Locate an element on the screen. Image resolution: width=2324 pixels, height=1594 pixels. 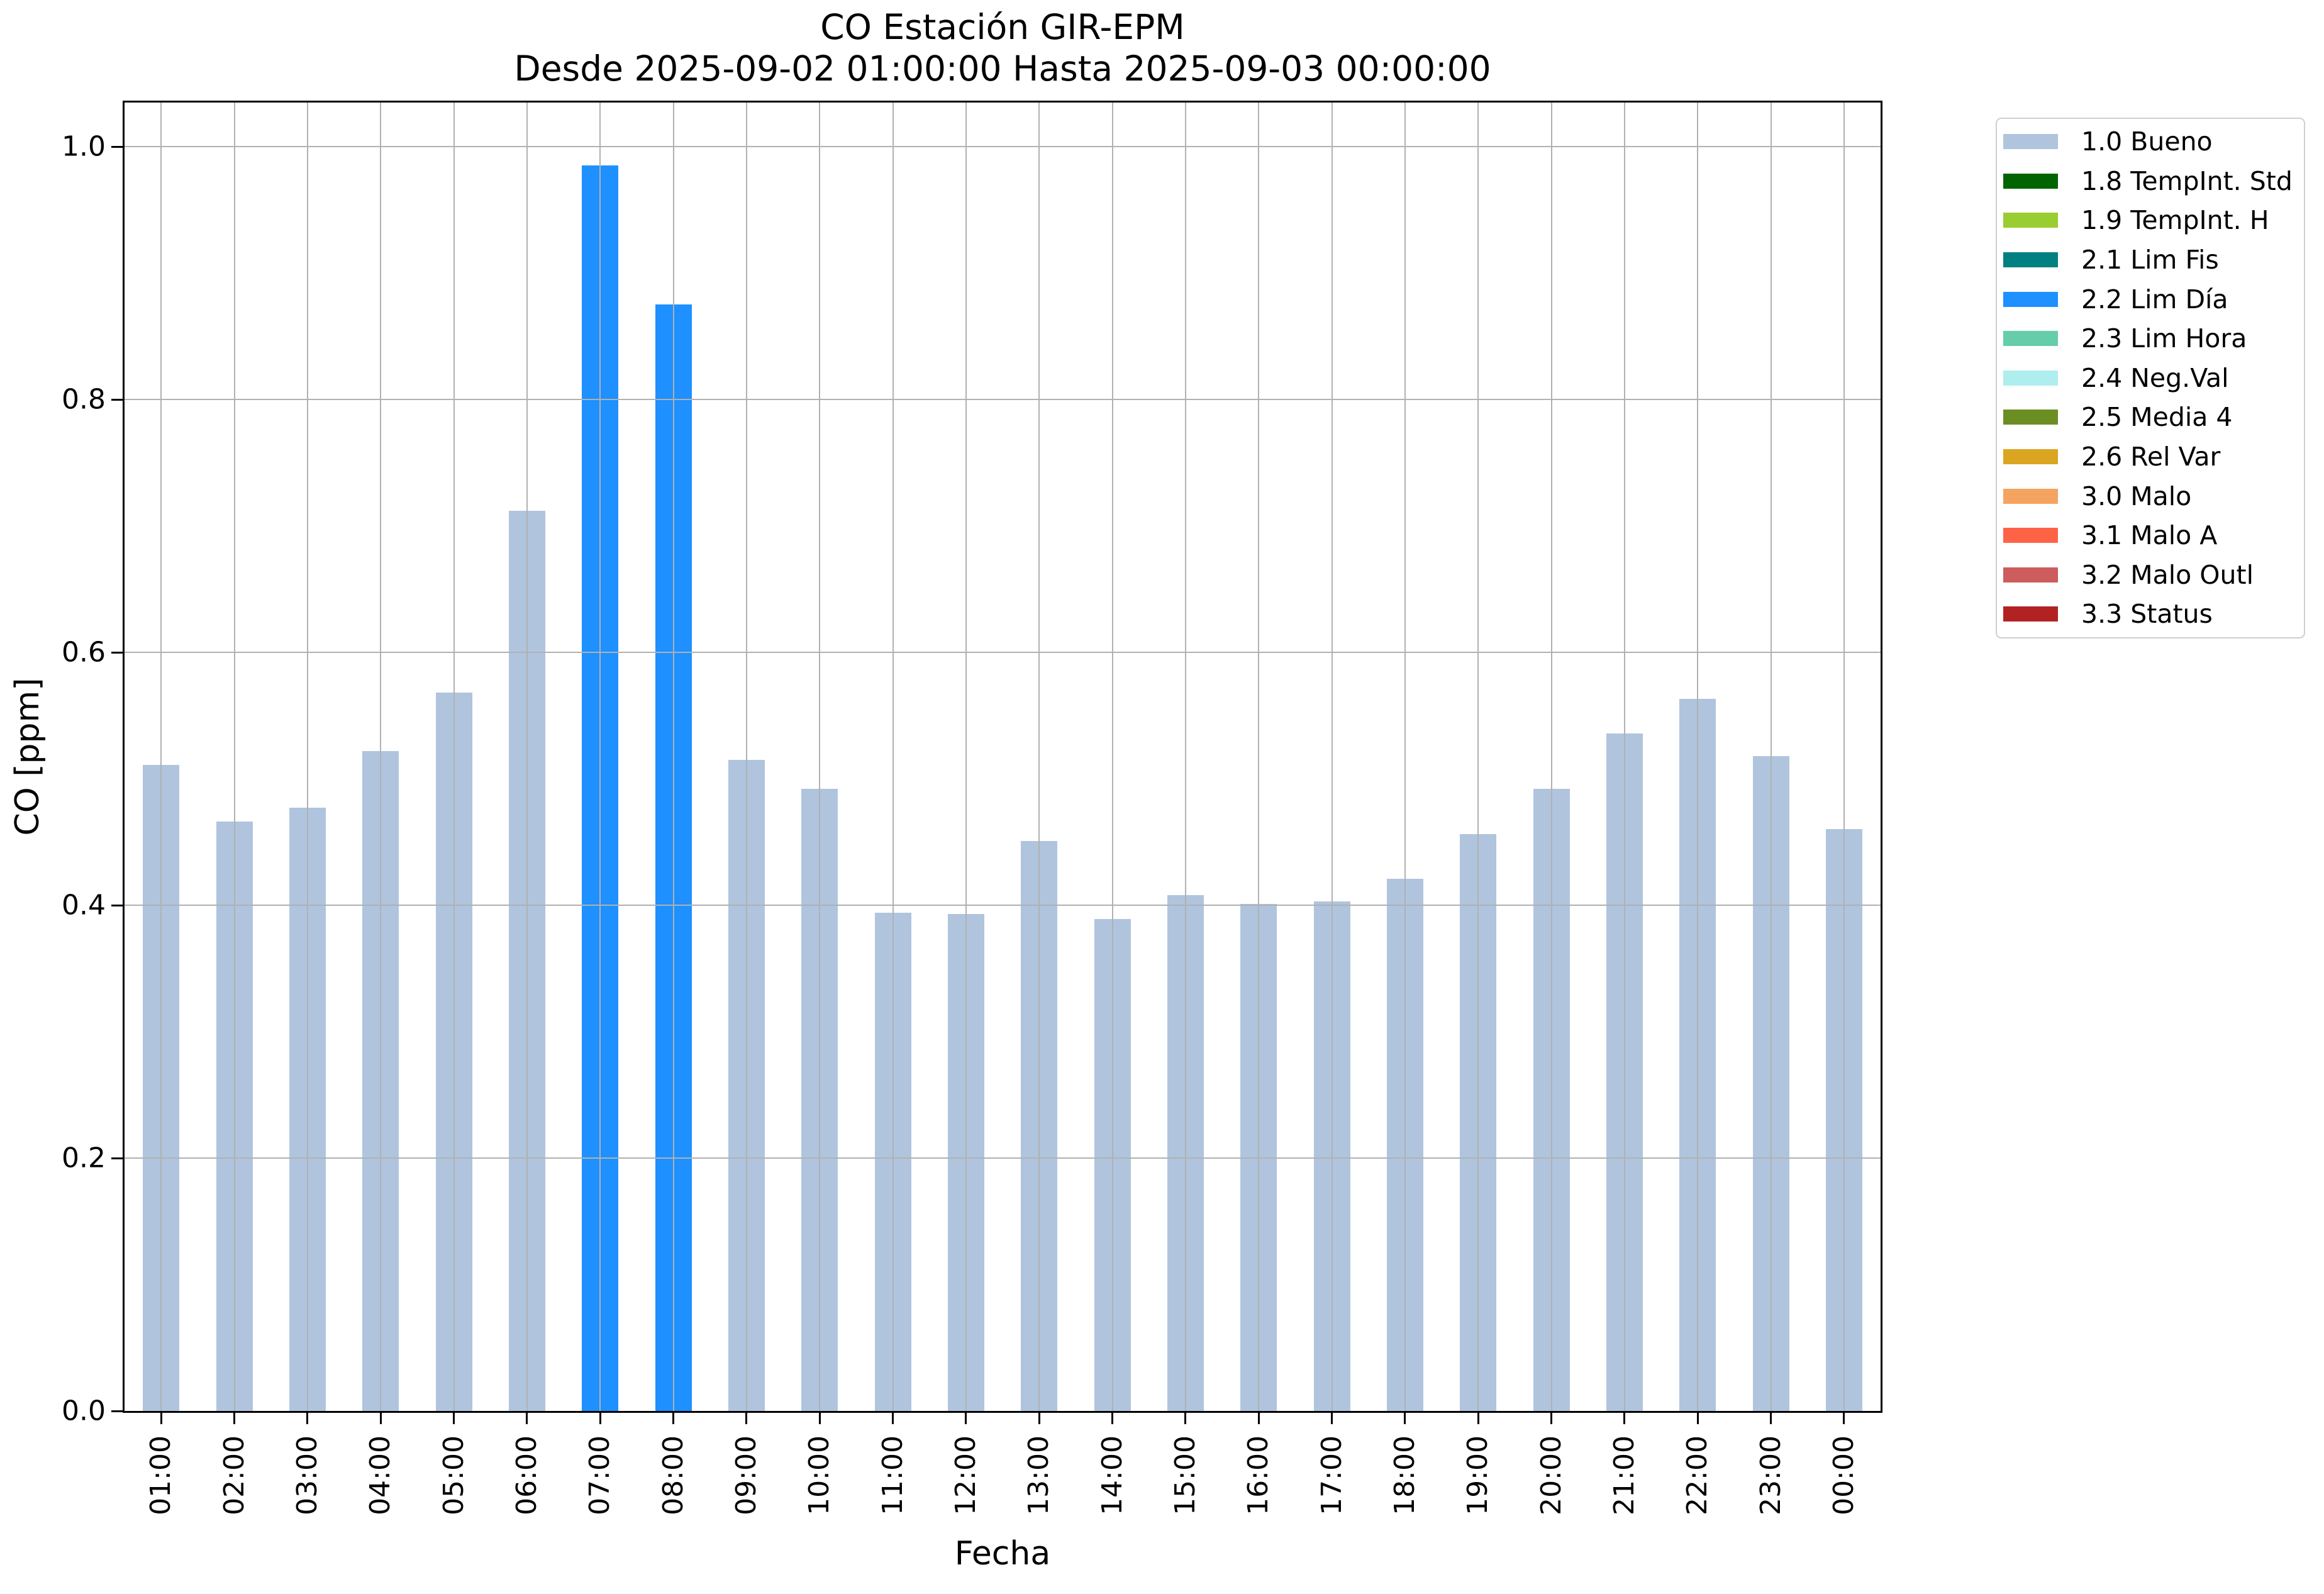
legend-label-lim-dia: 2.2 Lim Día is located at coordinates (2154, 299).